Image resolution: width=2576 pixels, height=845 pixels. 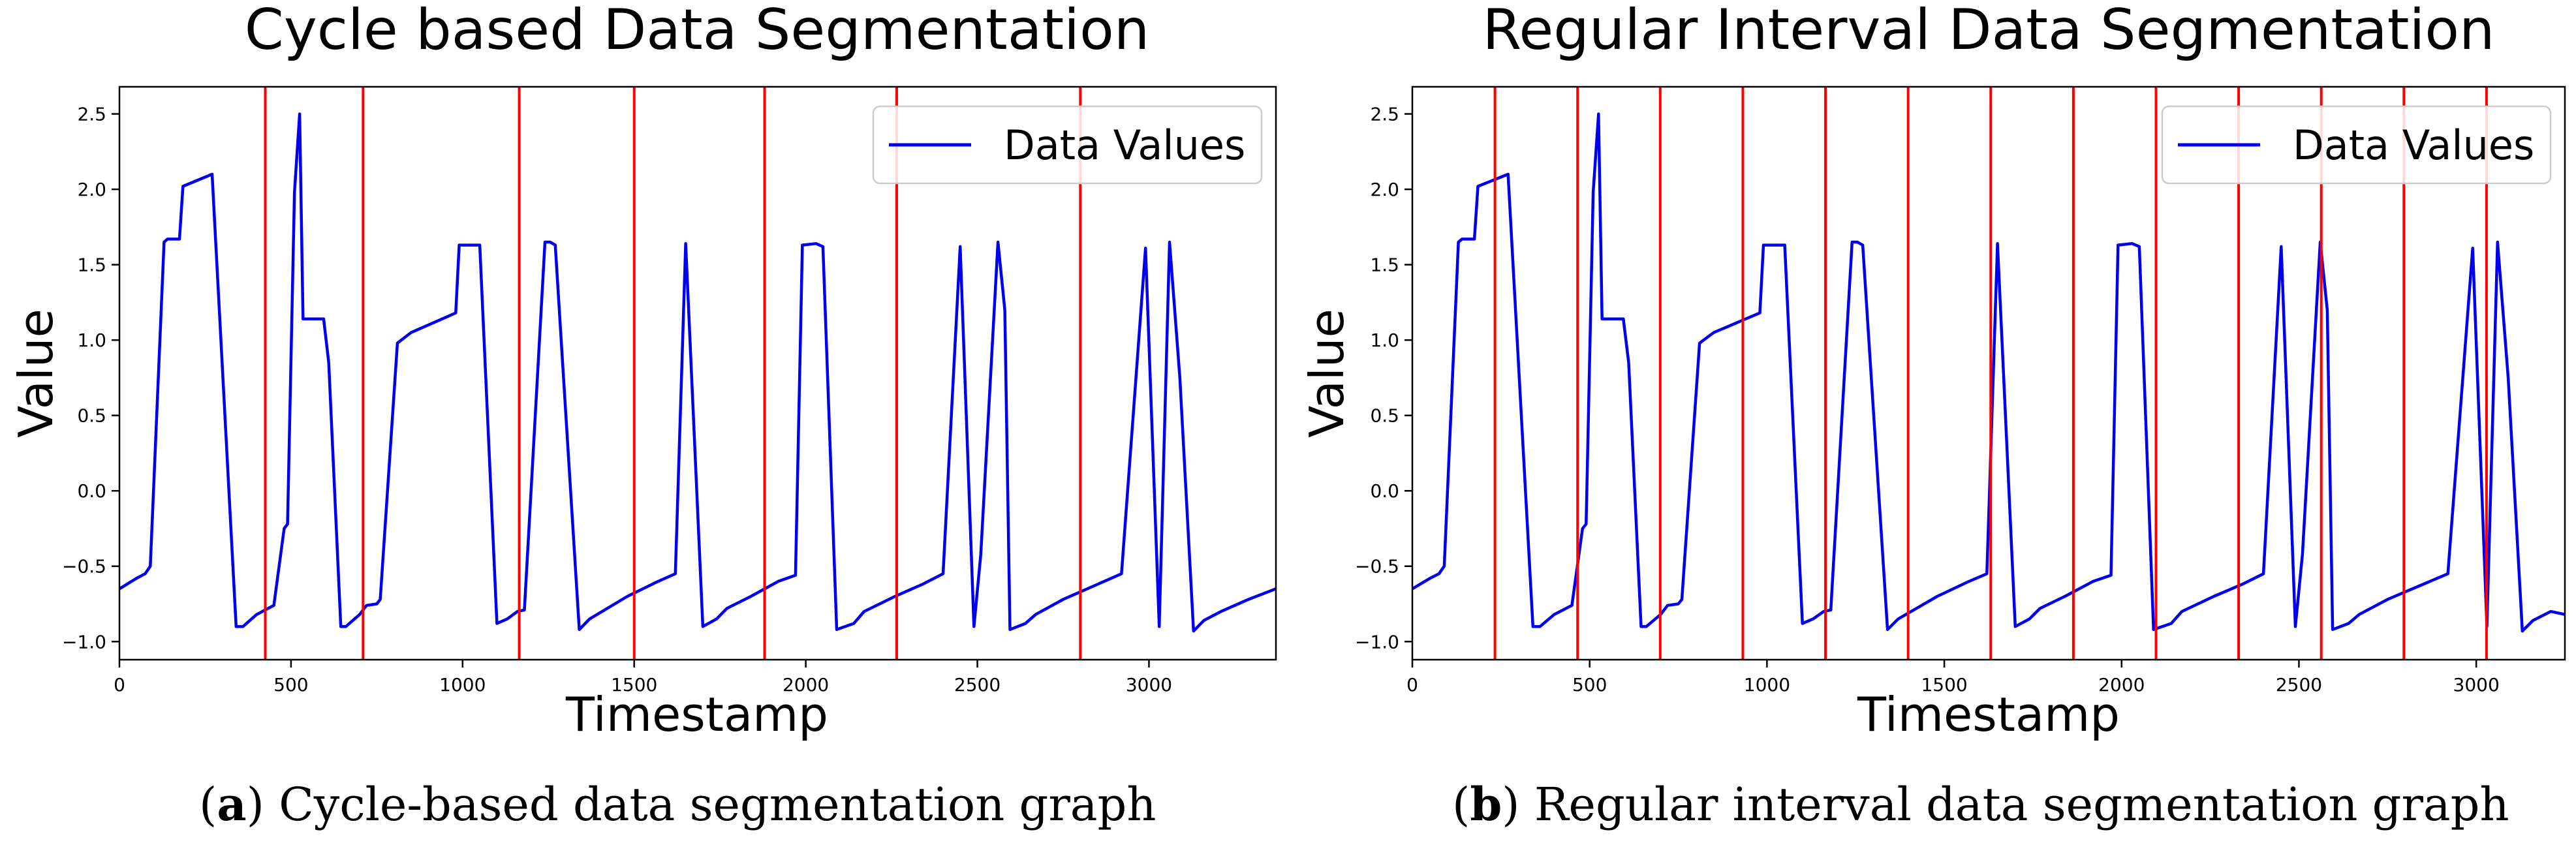 I want to click on caption-a-letter: a, so click(x=232, y=804).